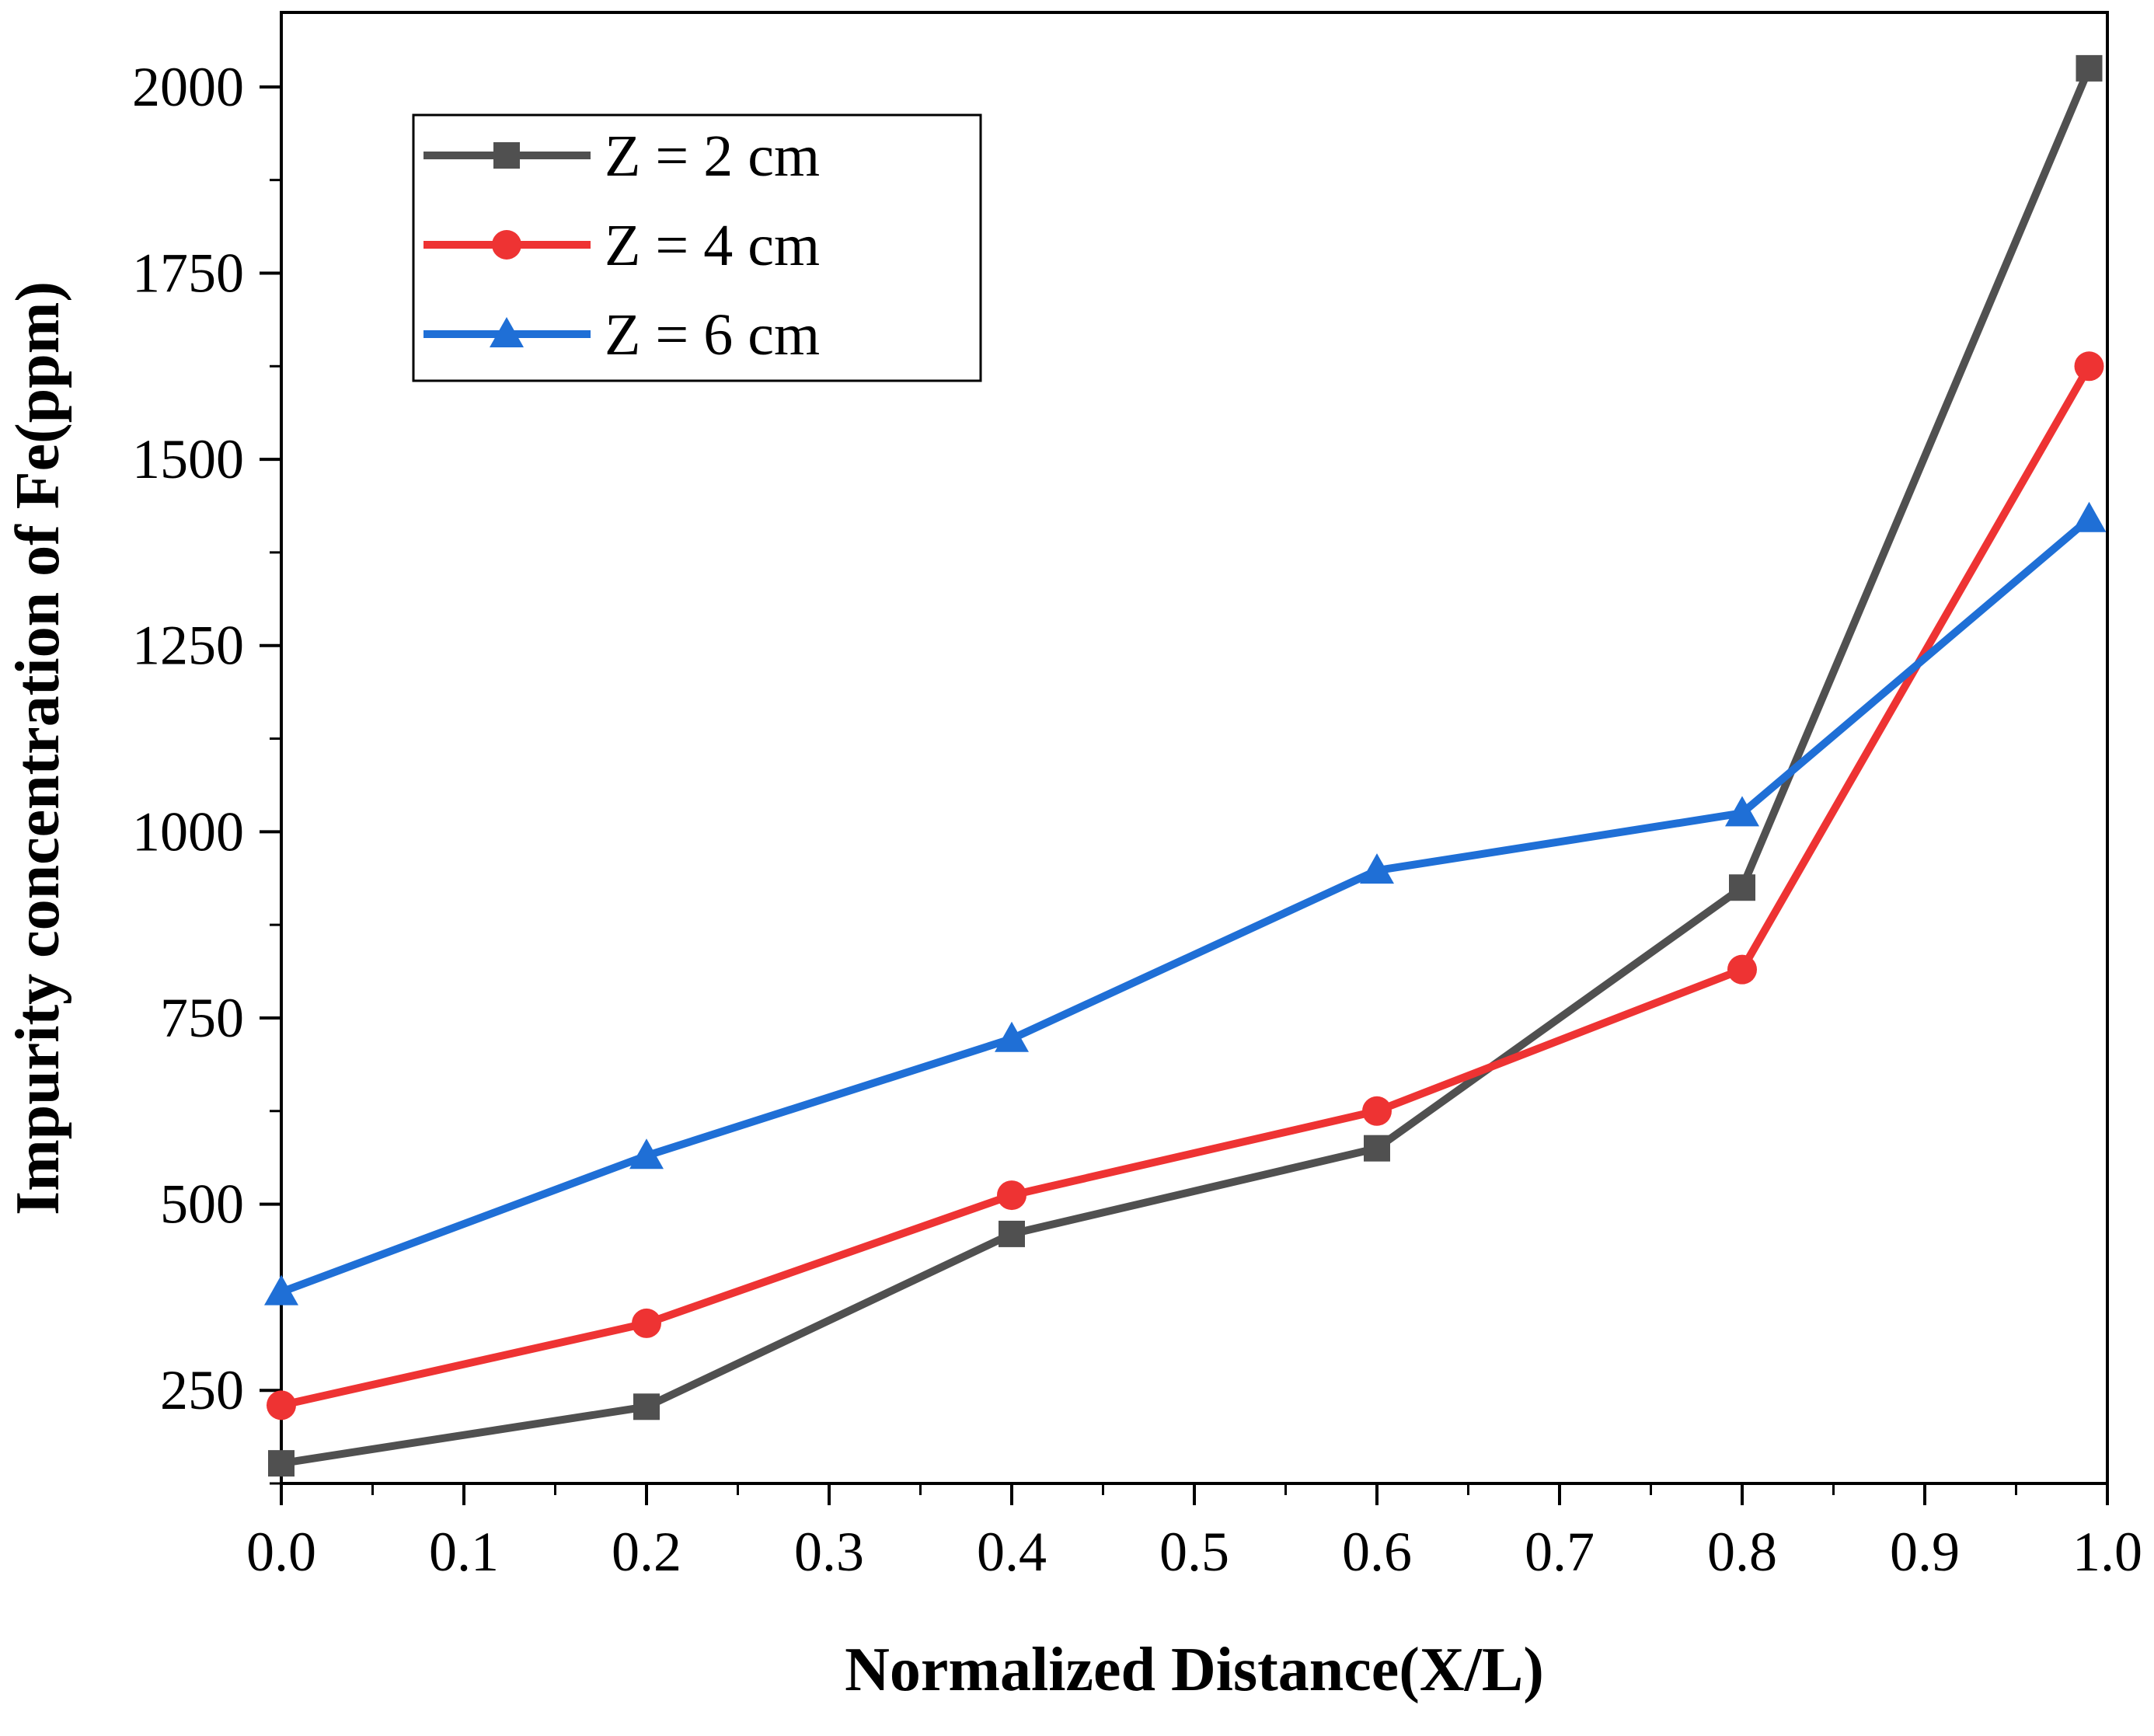  Describe the element at coordinates (647, 1552) in the screenshot. I see `x-tick-label: 0.2` at that location.